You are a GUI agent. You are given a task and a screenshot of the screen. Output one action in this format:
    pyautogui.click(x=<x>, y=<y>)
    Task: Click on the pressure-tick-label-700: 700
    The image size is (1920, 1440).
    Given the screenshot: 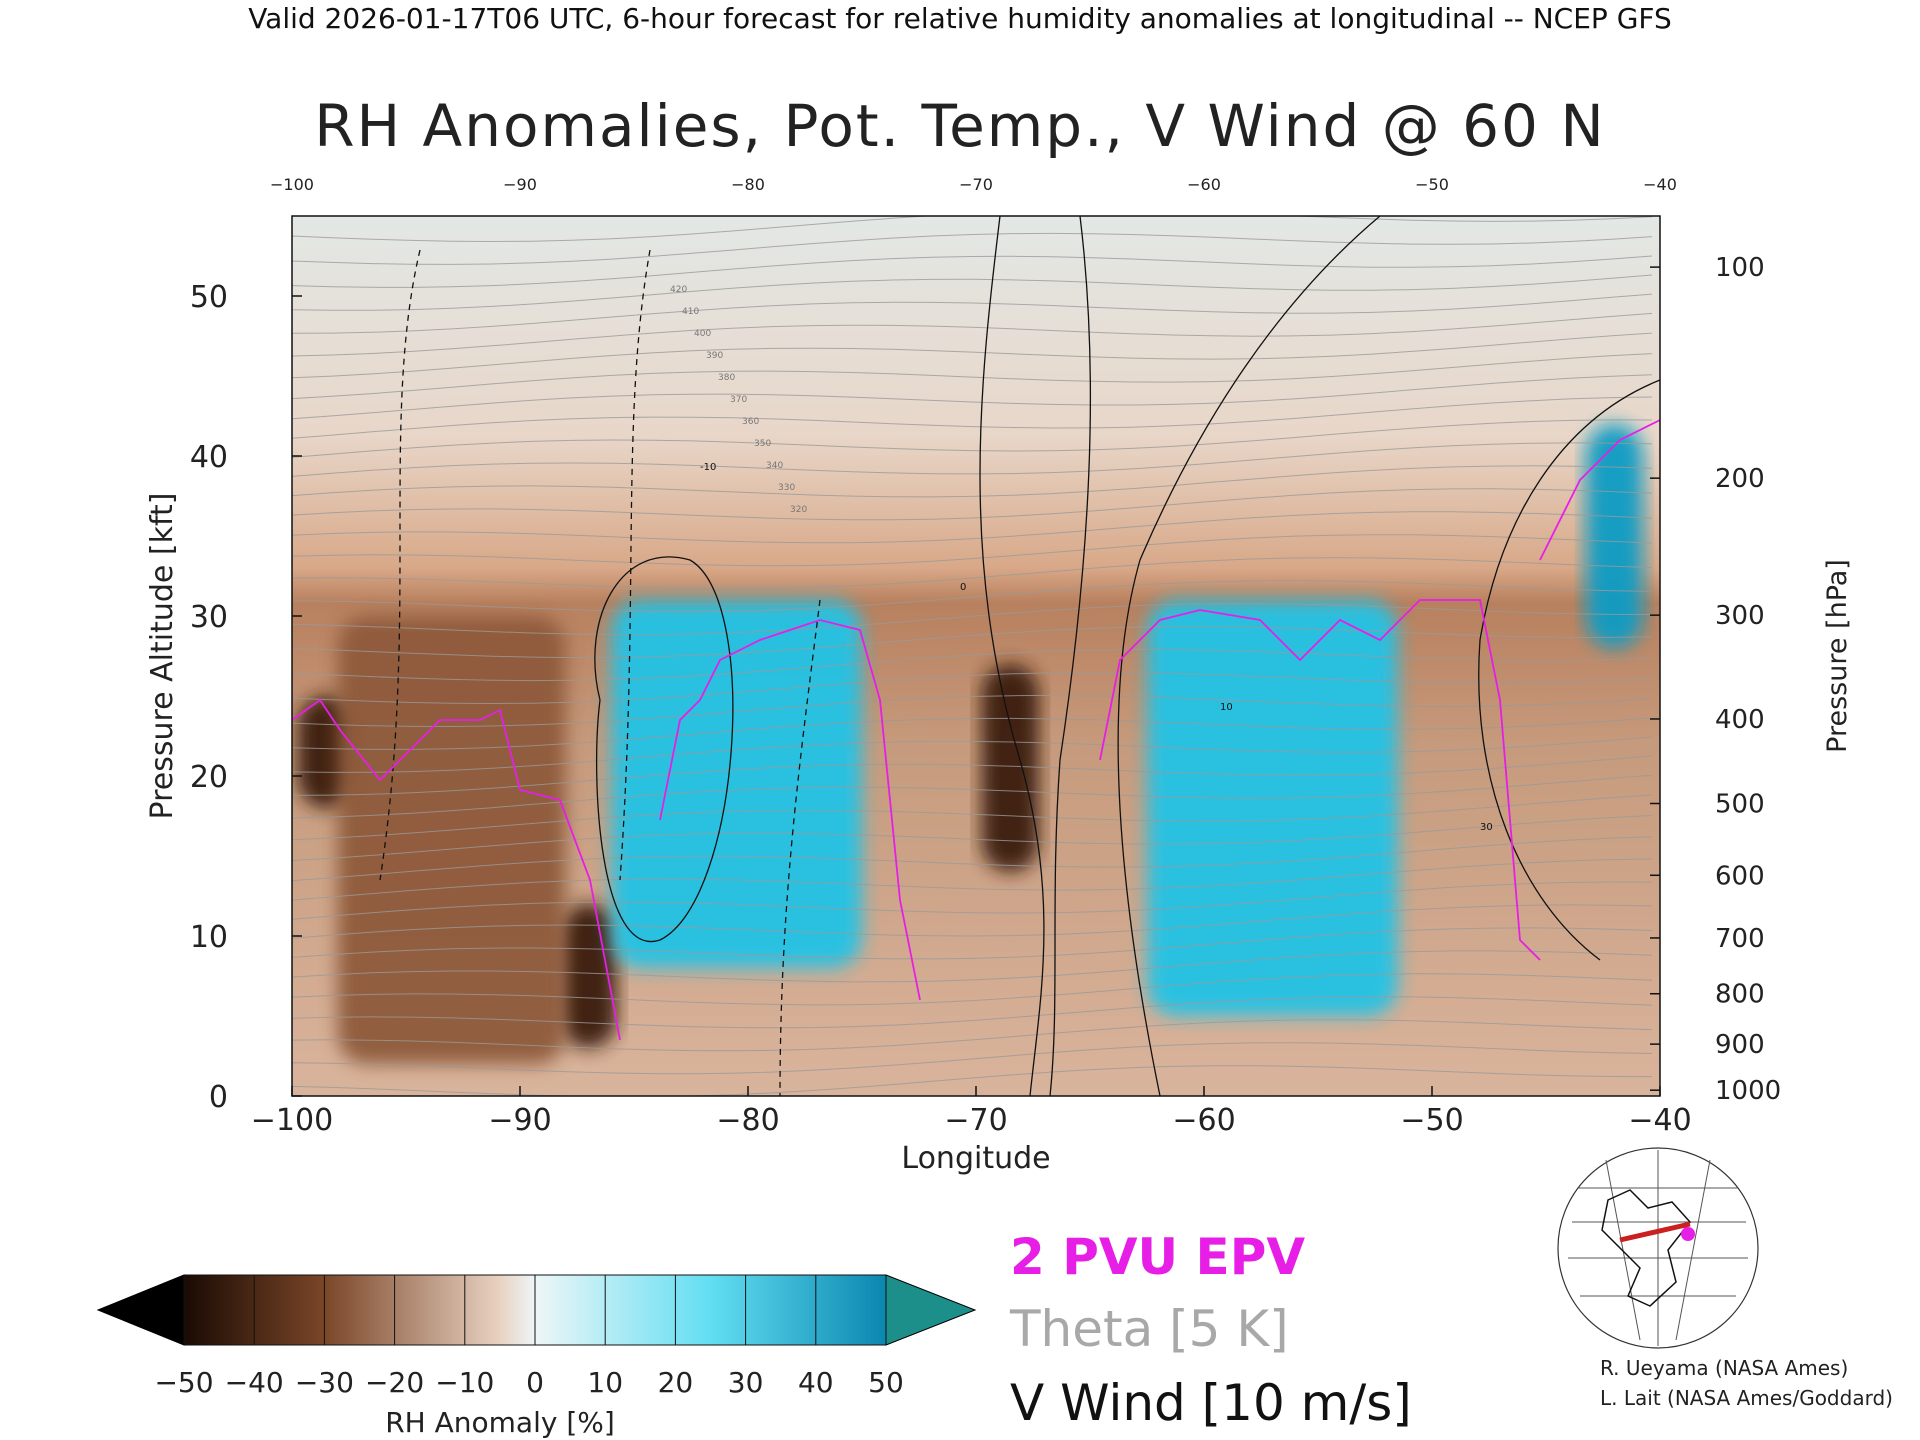 What is the action you would take?
    pyautogui.click(x=1740, y=939)
    